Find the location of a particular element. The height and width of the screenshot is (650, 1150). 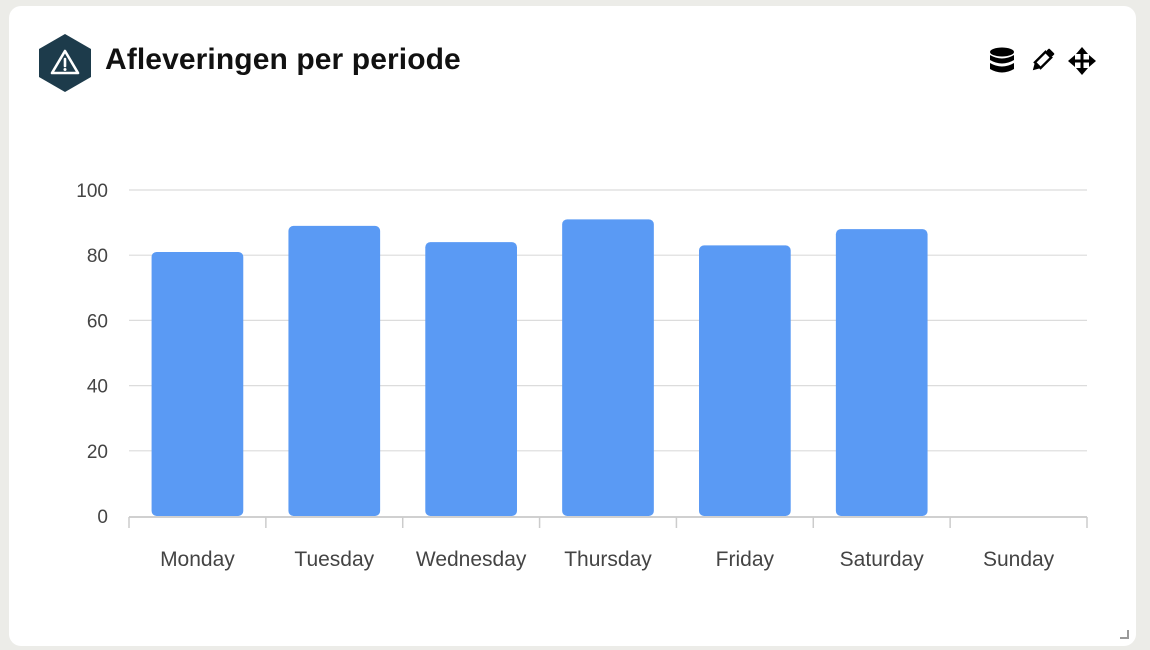

move-icon is located at coordinates (1082, 61).